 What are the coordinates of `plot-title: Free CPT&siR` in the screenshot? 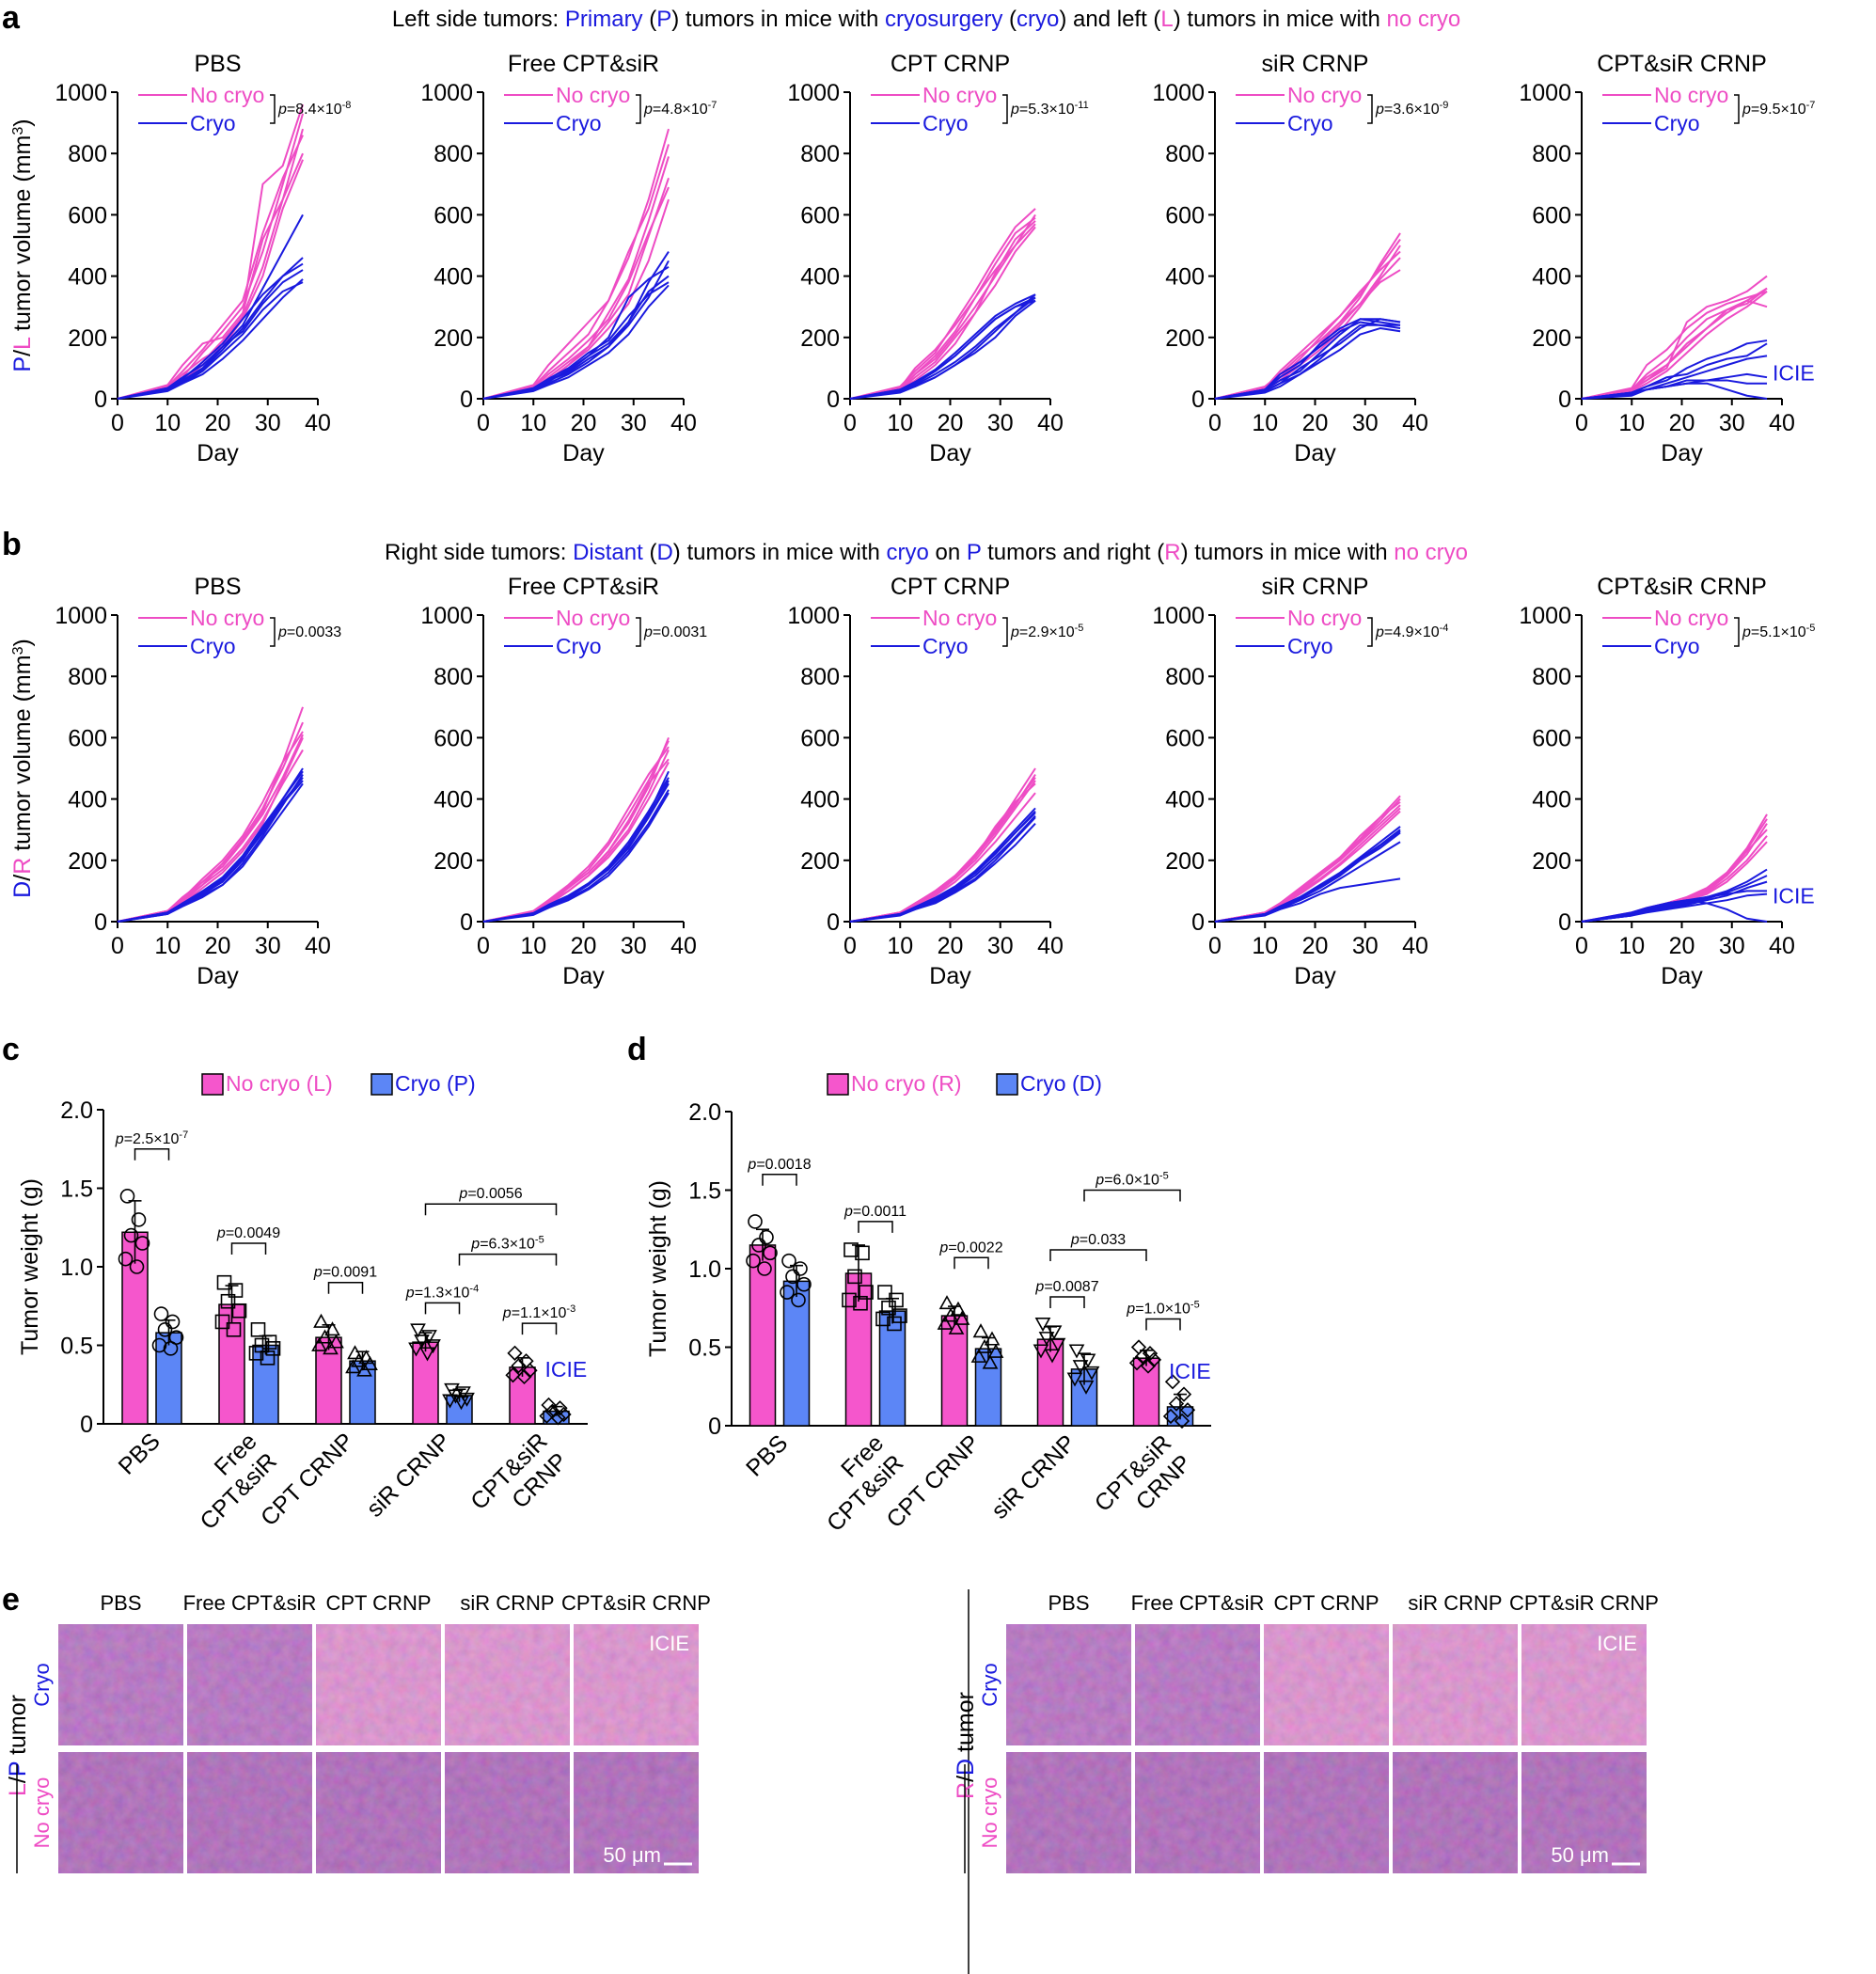 It's located at (584, 587).